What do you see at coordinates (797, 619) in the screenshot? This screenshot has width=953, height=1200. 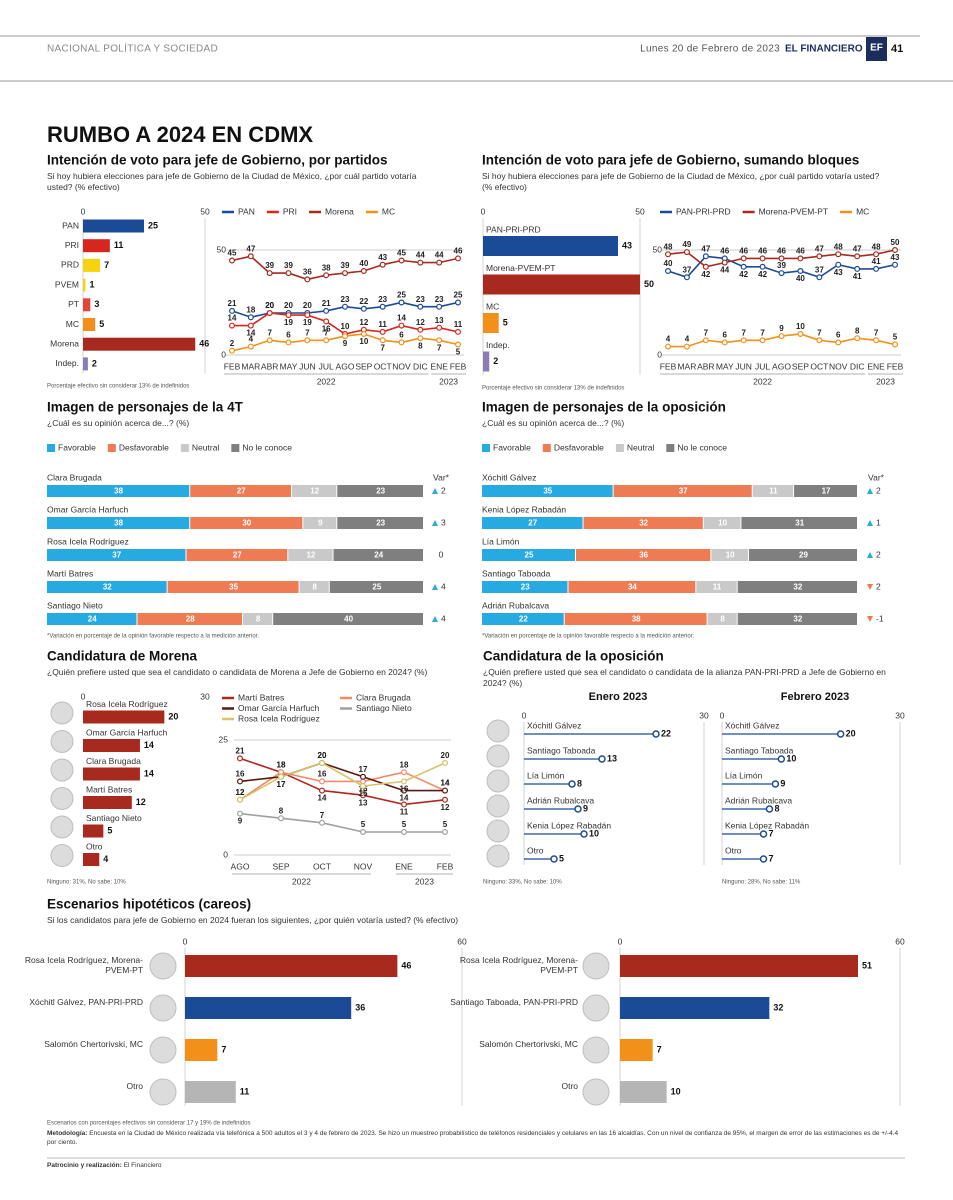 I see `segment-label: 32` at bounding box center [797, 619].